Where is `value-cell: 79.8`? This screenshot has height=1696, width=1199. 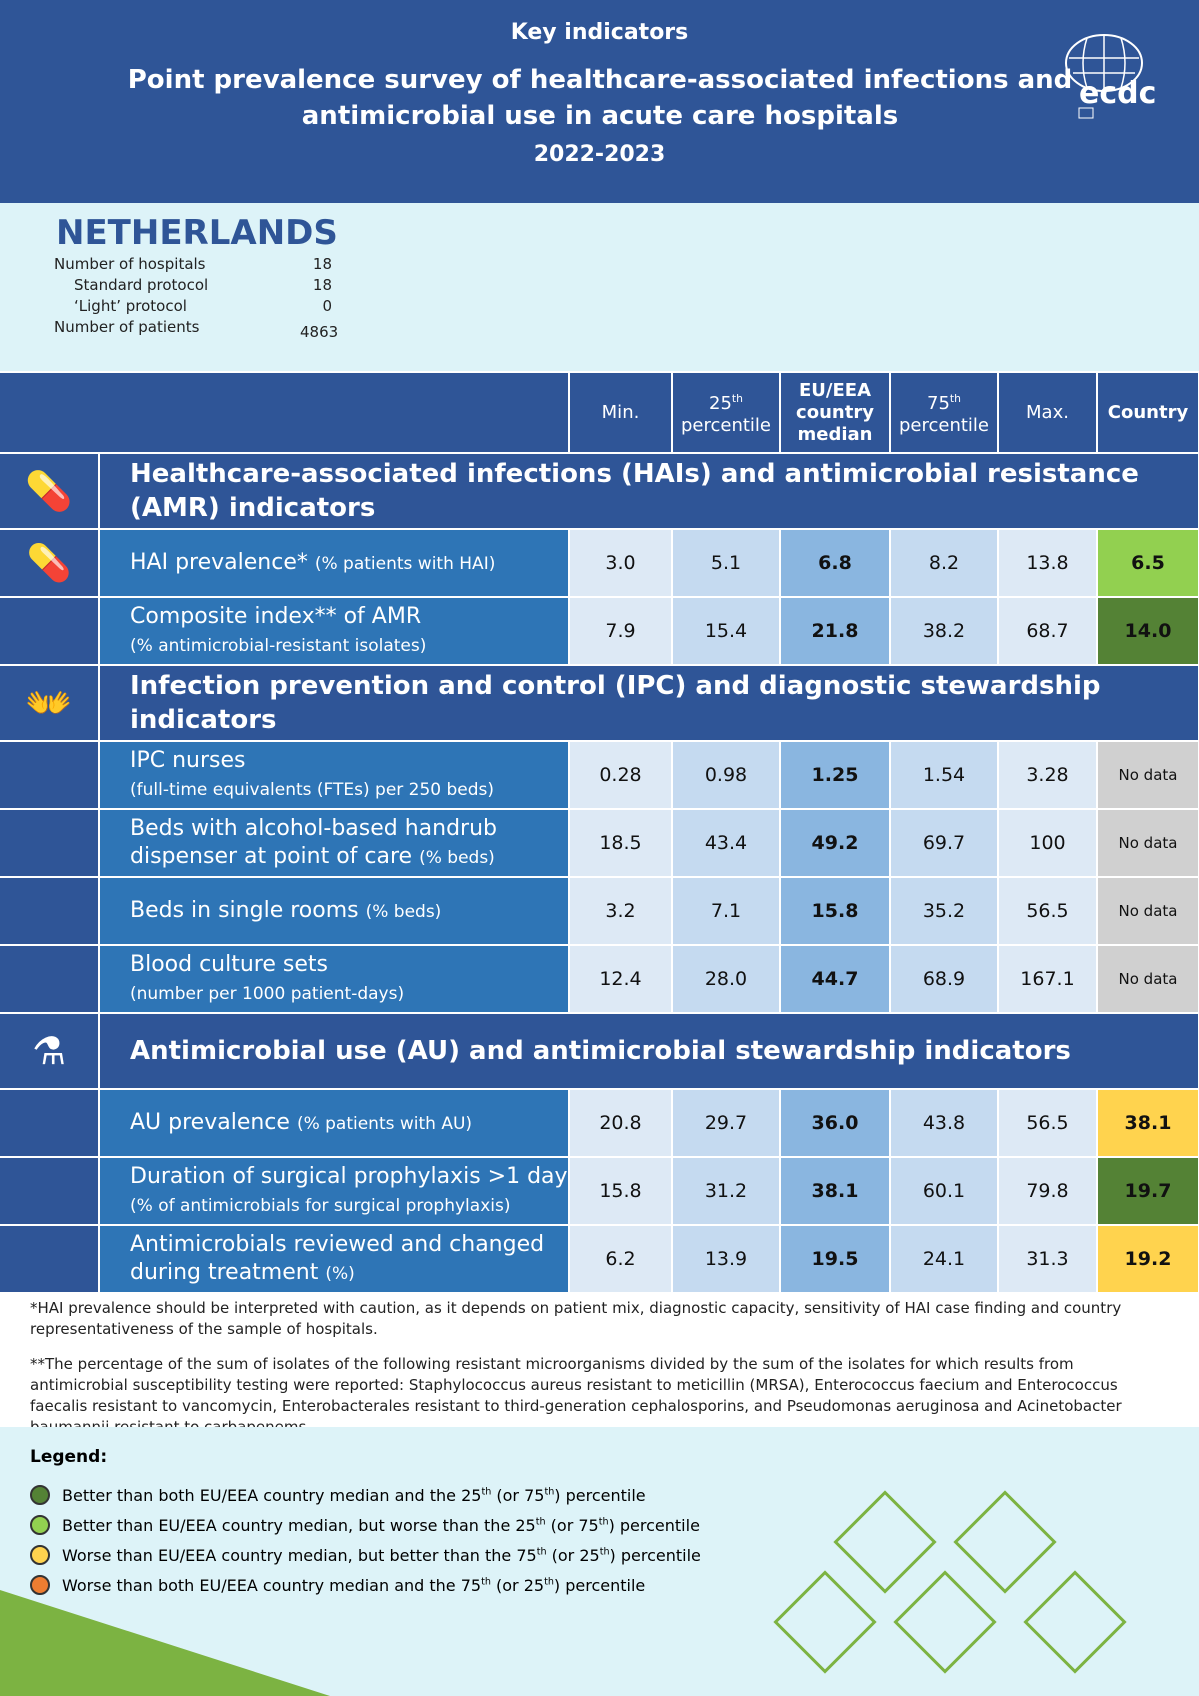
value-cell: 79.8 is located at coordinates (1047, 1191).